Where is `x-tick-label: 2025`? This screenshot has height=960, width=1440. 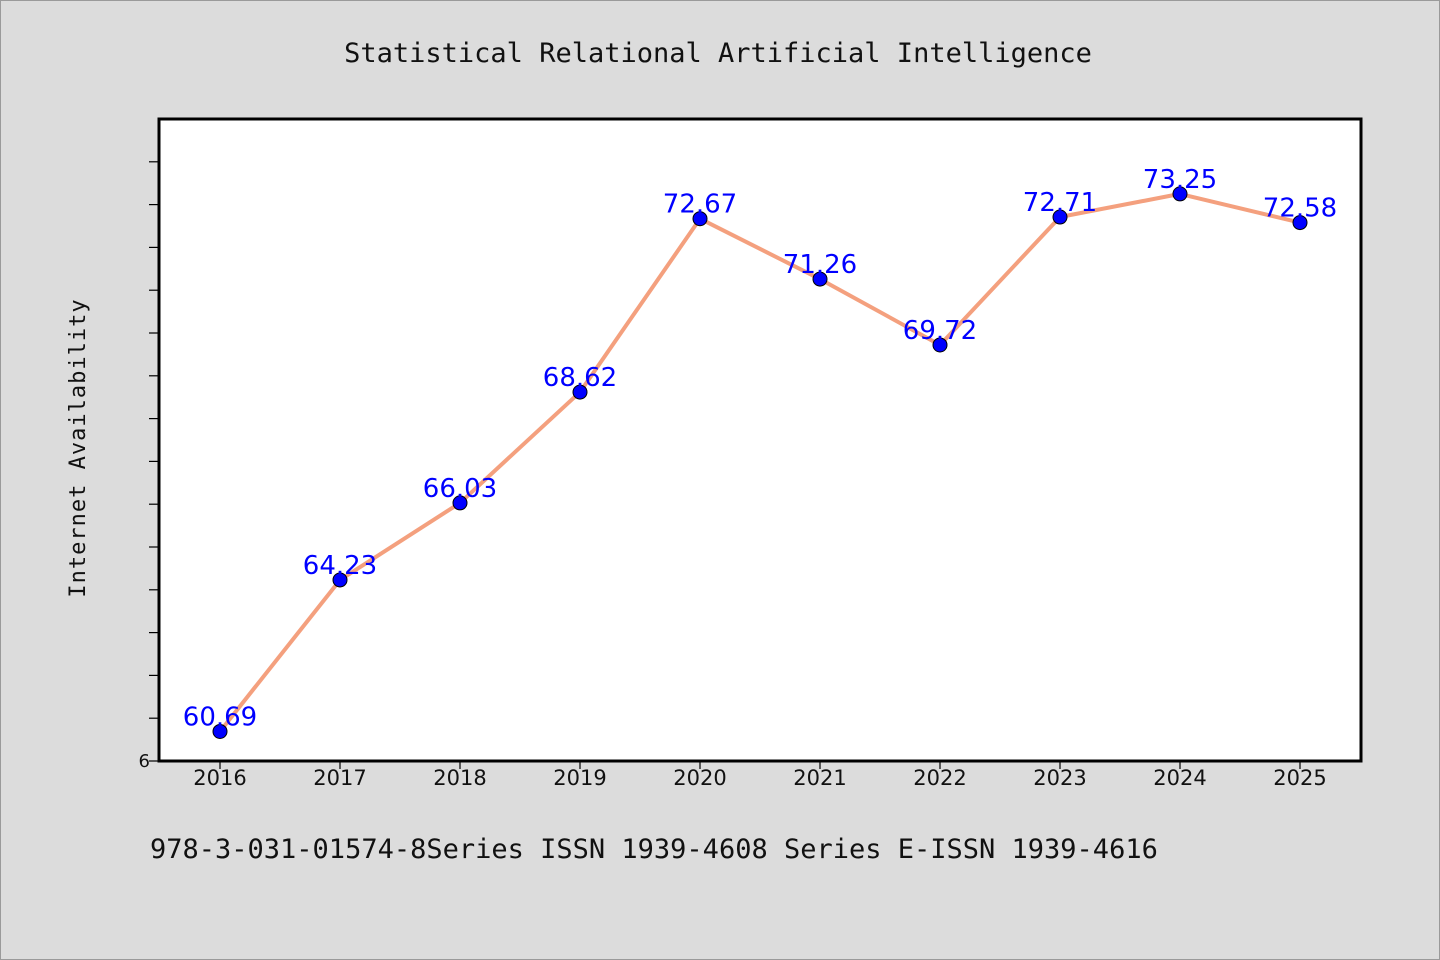 x-tick-label: 2025 is located at coordinates (1299, 778).